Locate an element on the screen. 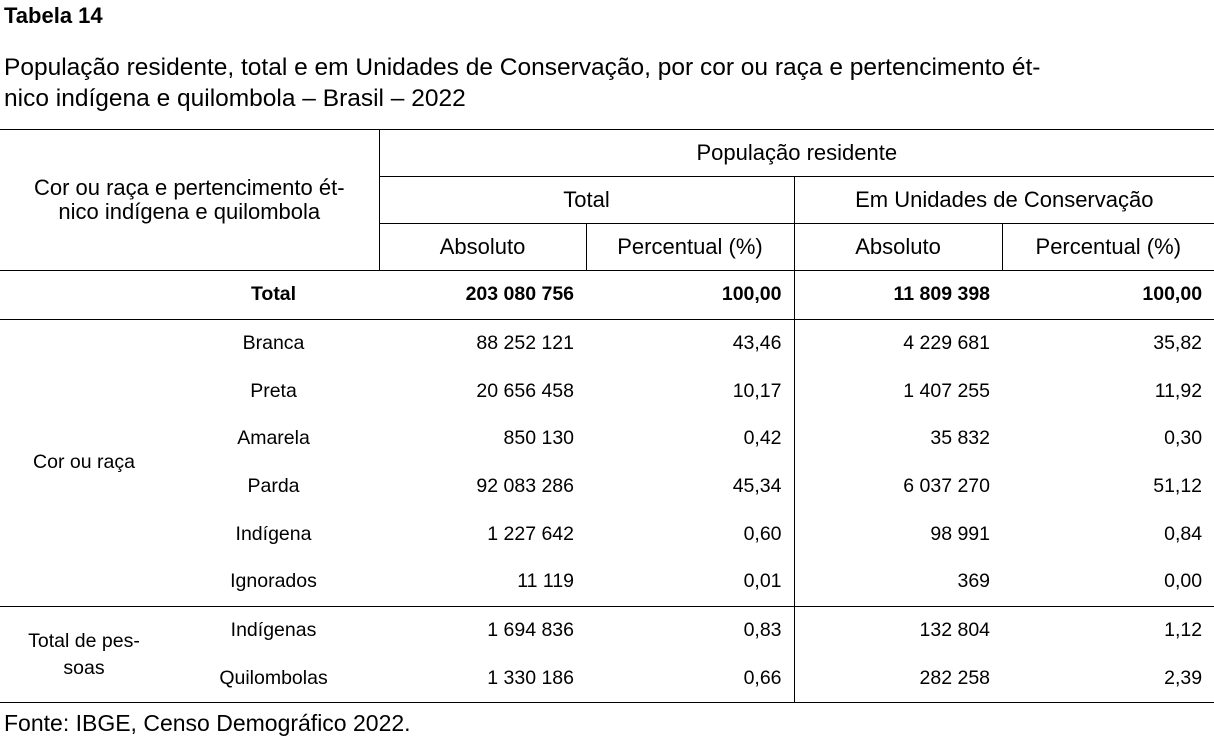  group-label: Cor ou raça is located at coordinates (84, 463).